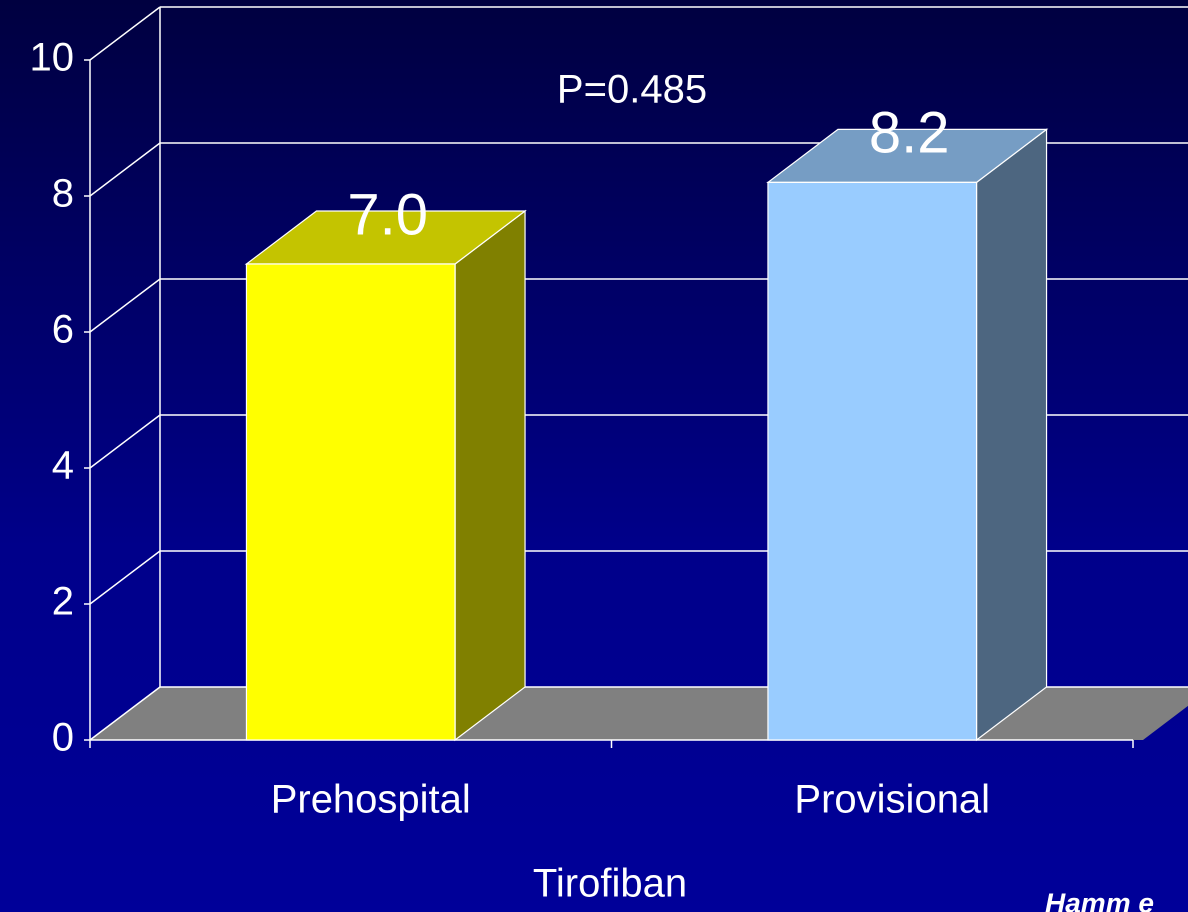 The image size is (1188, 912). I want to click on x-axis-label: Tirofiban, so click(610, 884).